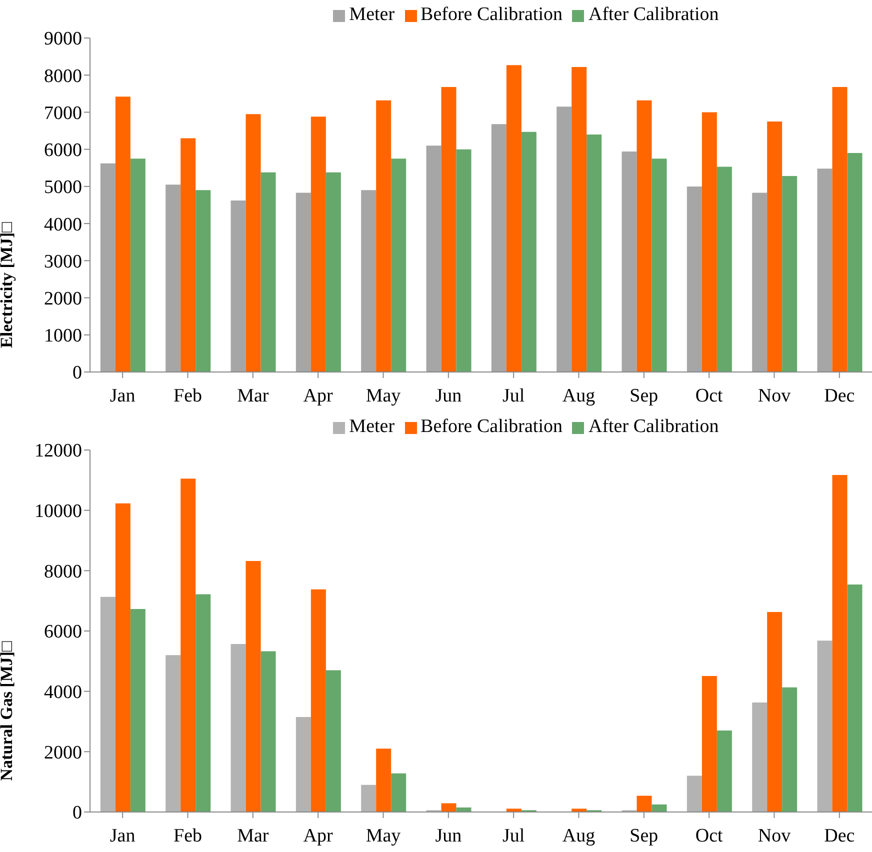 The image size is (872, 852). What do you see at coordinates (318, 395) in the screenshot?
I see `x-tick-label: Apr` at bounding box center [318, 395].